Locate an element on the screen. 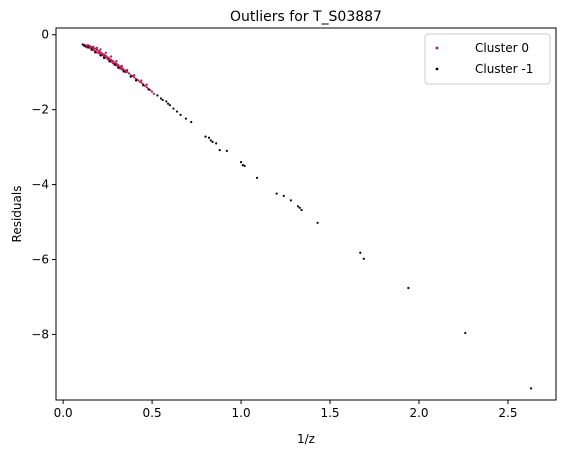 The width and height of the screenshot is (565, 453). x-tick-label: 1.0 is located at coordinates (241, 413).